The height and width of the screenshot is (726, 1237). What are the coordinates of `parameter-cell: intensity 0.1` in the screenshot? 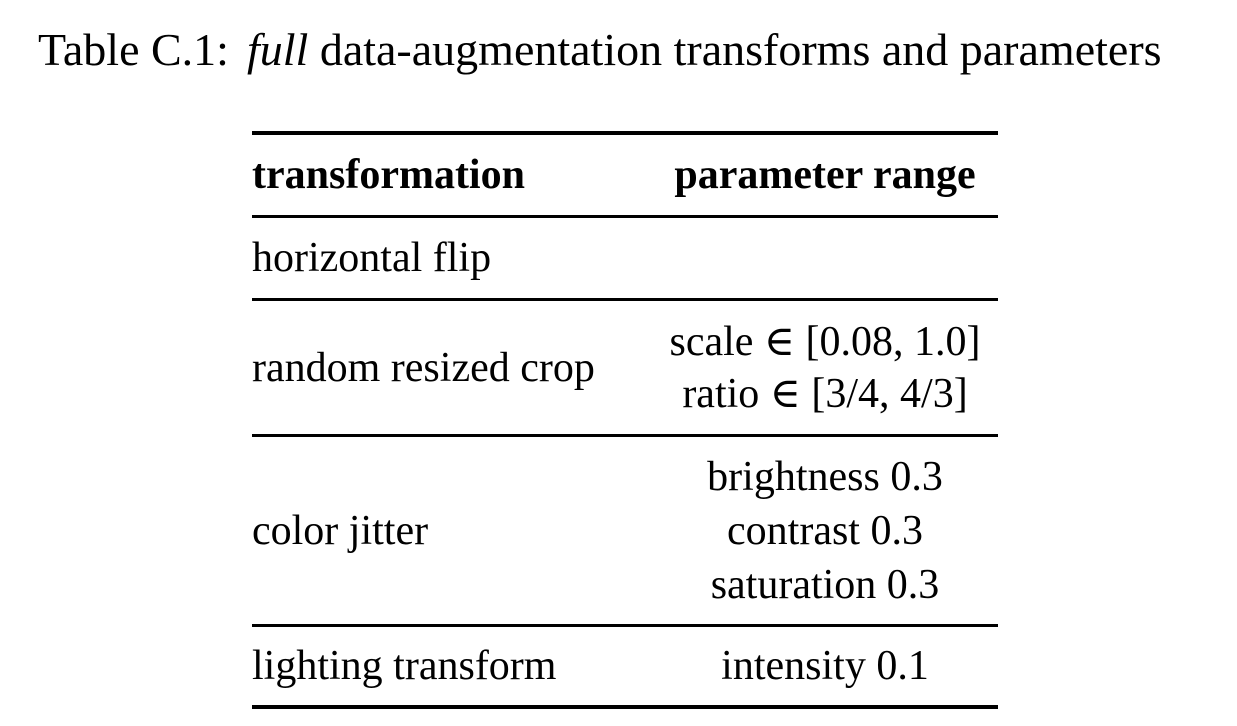 It's located at (825, 667).